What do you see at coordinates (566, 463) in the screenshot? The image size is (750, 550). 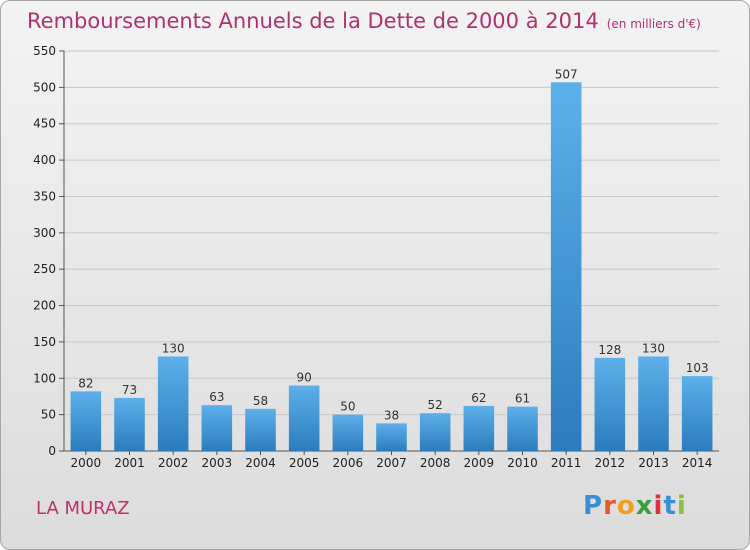 I see `x-tick-label: 2011` at bounding box center [566, 463].